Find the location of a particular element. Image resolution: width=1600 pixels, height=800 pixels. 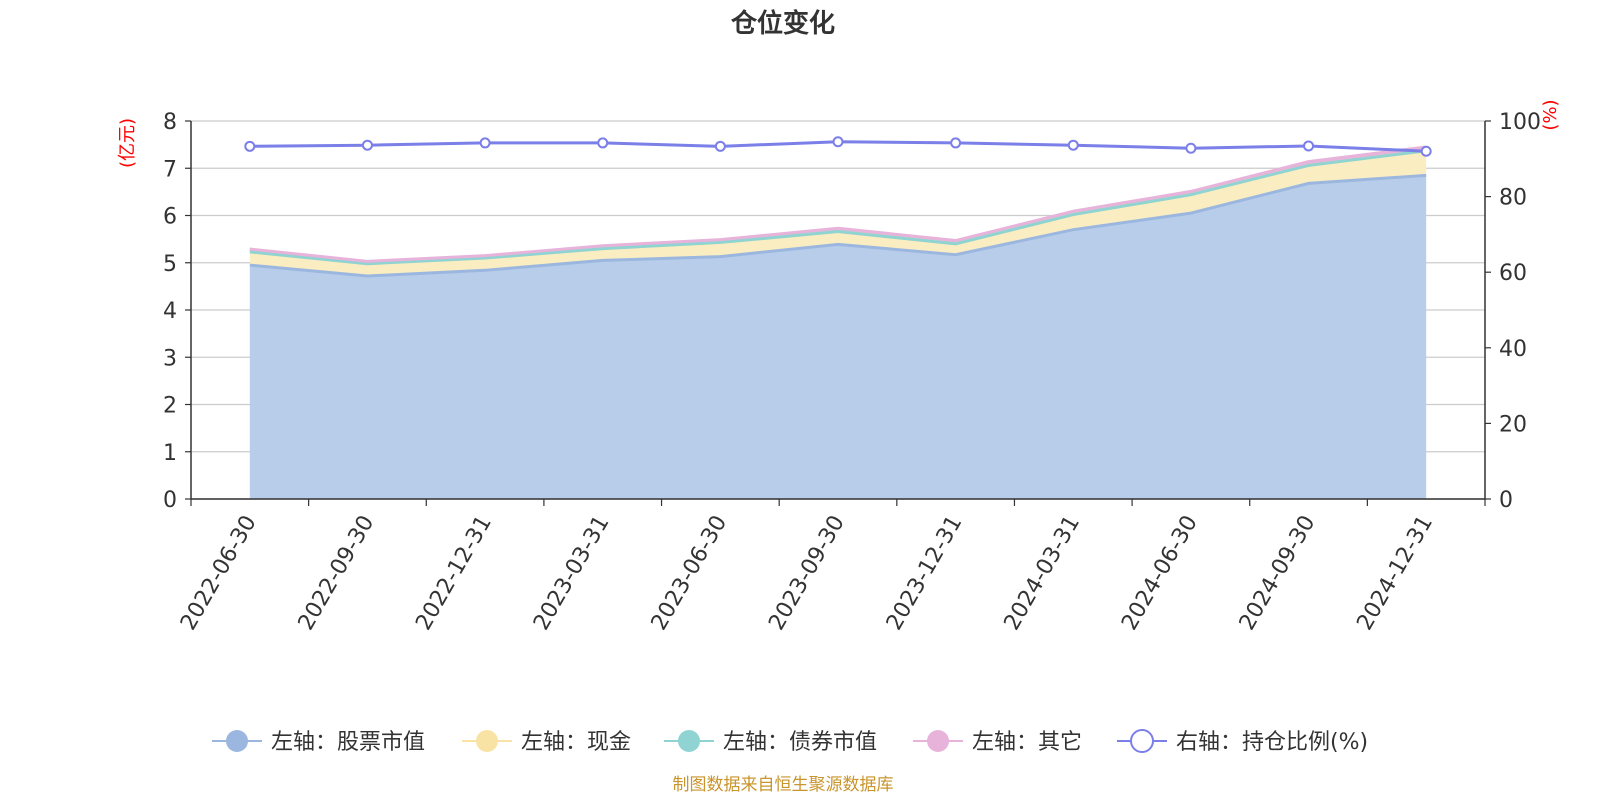

chart-title: 仓位变化 is located at coordinates (782, 23).